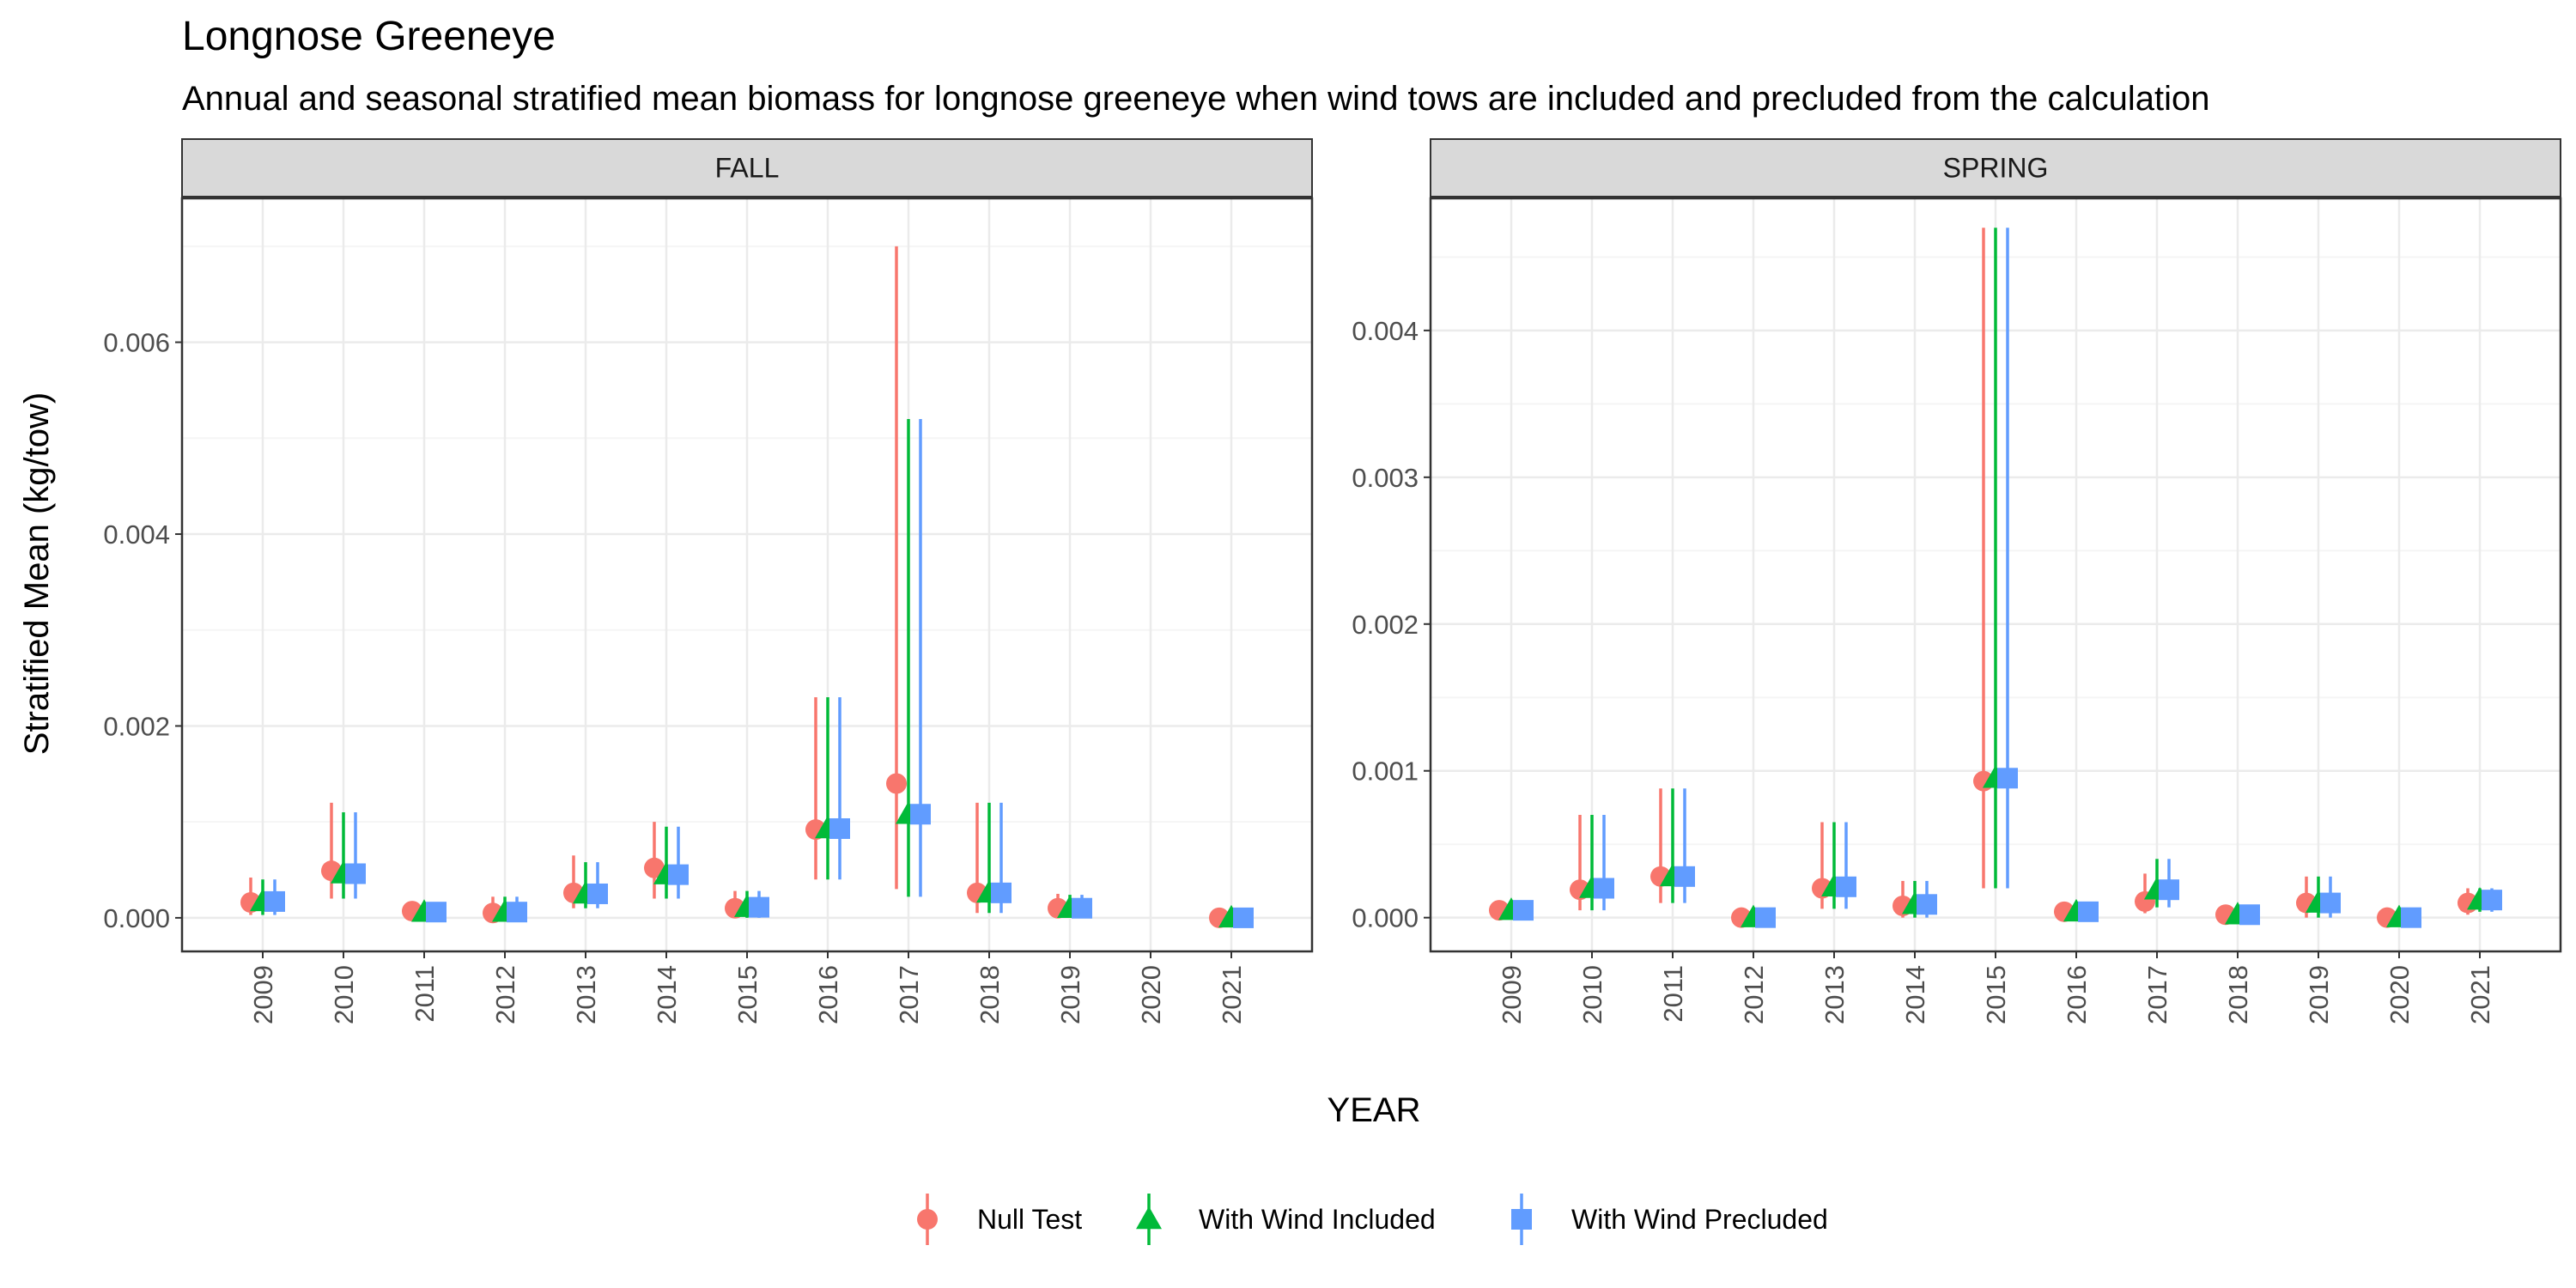  I want to click on y-tick-label: 0.006, so click(137, 343).